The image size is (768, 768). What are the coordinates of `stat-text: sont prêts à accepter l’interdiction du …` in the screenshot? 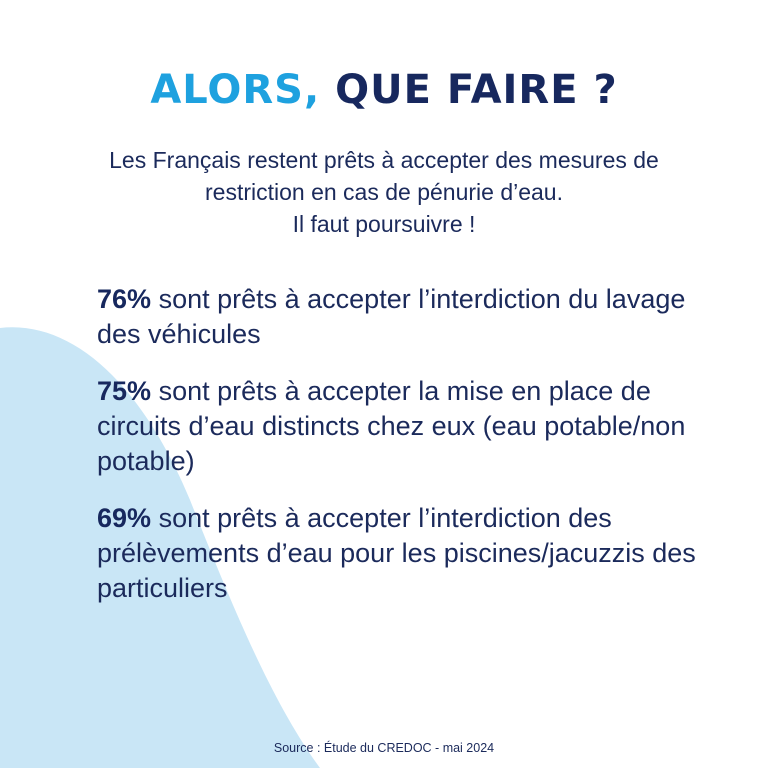 It's located at (391, 316).